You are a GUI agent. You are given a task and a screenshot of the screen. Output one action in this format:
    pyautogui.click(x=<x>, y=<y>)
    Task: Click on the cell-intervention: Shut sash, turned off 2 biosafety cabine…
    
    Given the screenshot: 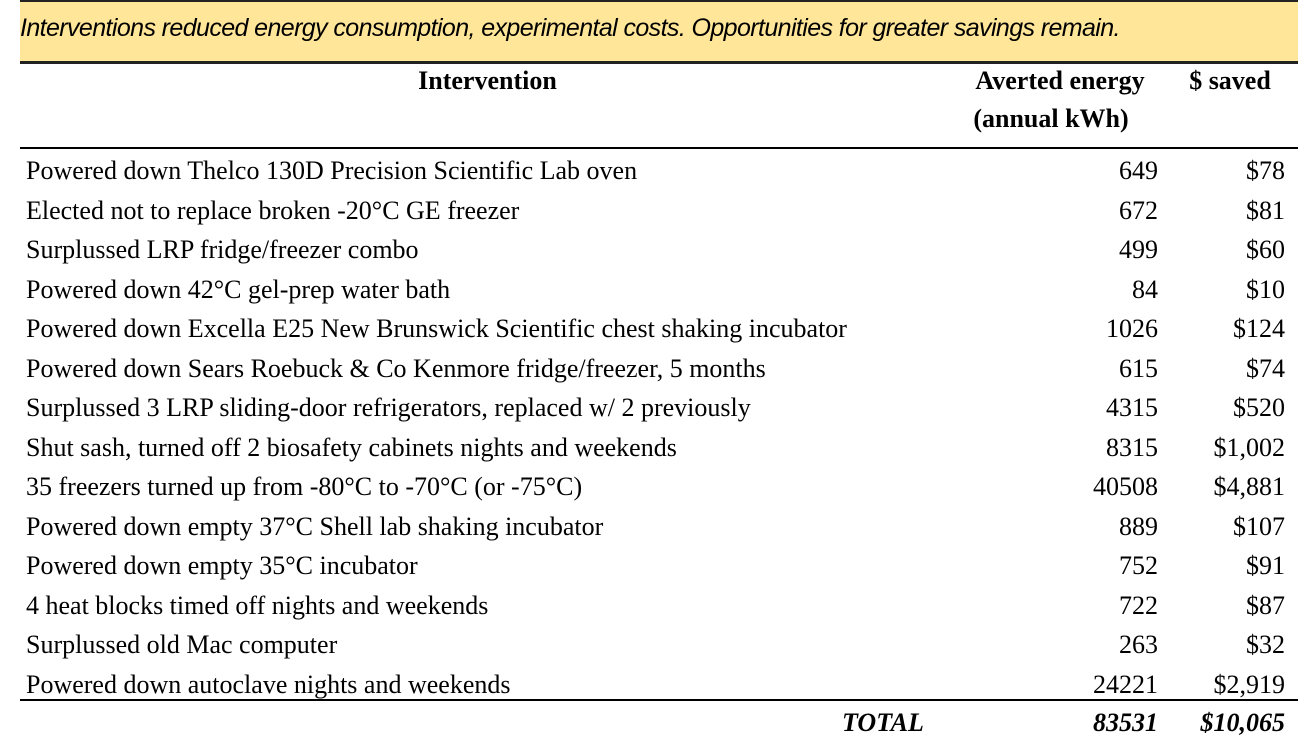 What is the action you would take?
    pyautogui.click(x=351, y=447)
    